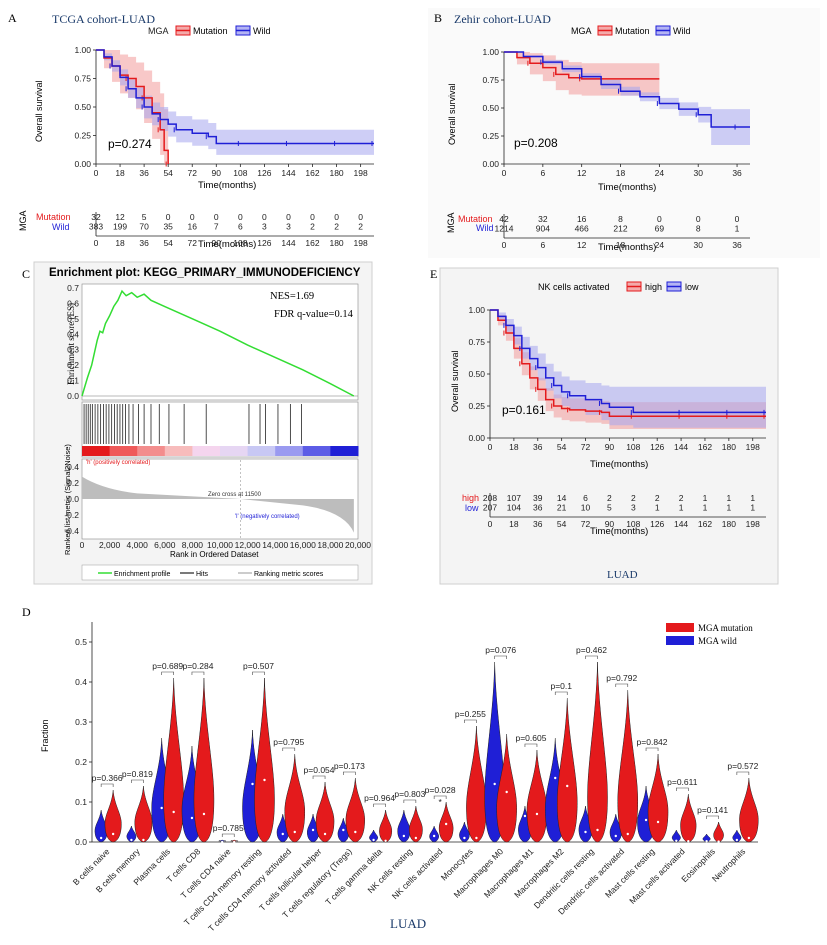 This screenshot has height=945, width=827. What do you see at coordinates (438, 18) in the screenshot?
I see `panel-letter-b: B` at bounding box center [438, 18].